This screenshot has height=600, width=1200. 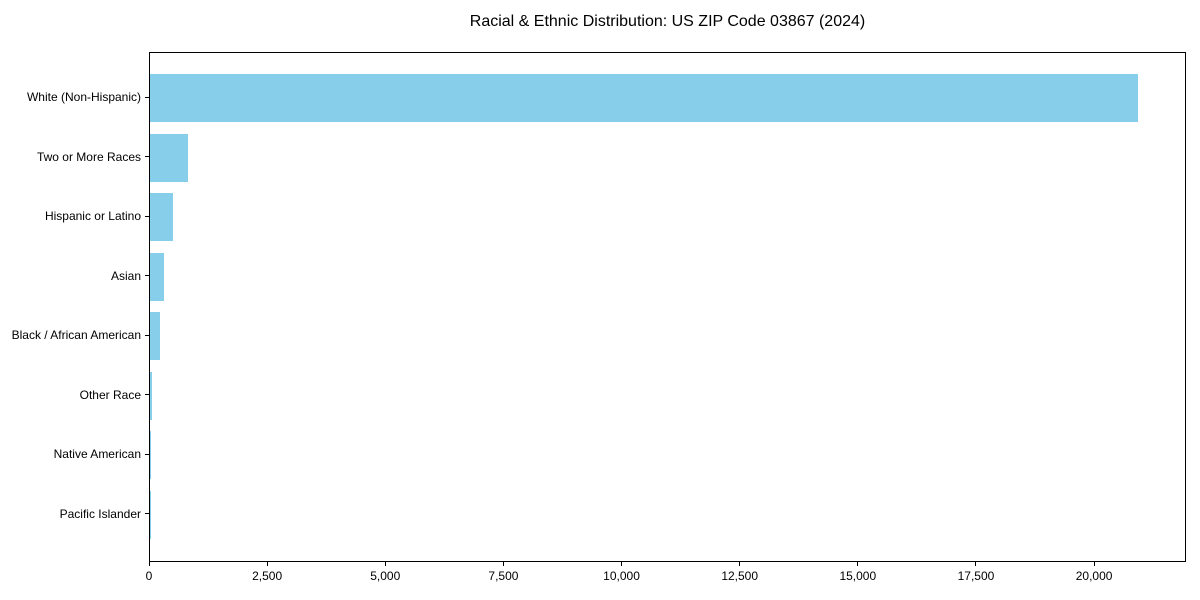 I want to click on x-tick-label: 10,000, so click(x=621, y=576).